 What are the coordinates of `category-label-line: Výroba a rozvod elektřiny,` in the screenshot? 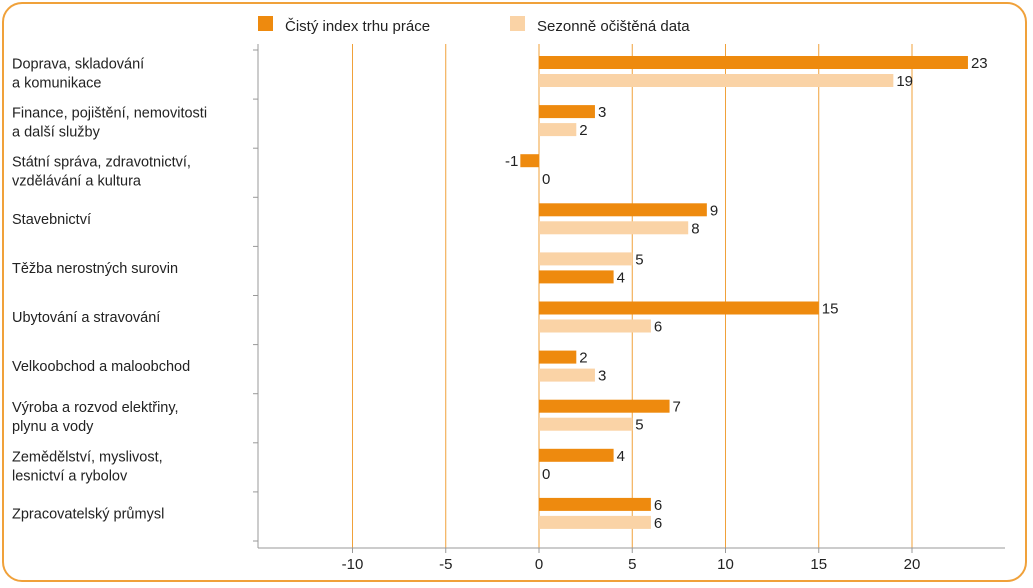 It's located at (95, 408).